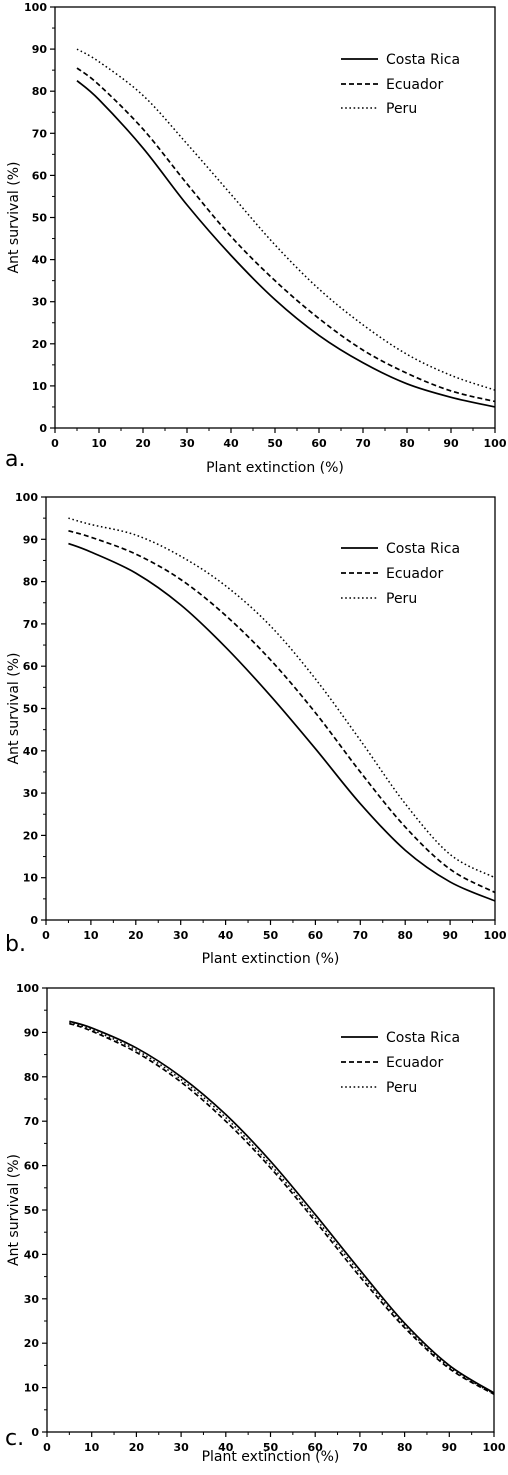 Image resolution: width=508 pixels, height=1475 pixels. Describe the element at coordinates (181, 1447) in the screenshot. I see `chart-c-x-tick-label: 30` at that location.